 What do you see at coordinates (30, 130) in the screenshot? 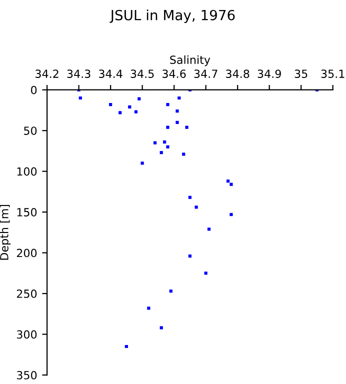
I see `y-tick-label: 50` at bounding box center [30, 130].